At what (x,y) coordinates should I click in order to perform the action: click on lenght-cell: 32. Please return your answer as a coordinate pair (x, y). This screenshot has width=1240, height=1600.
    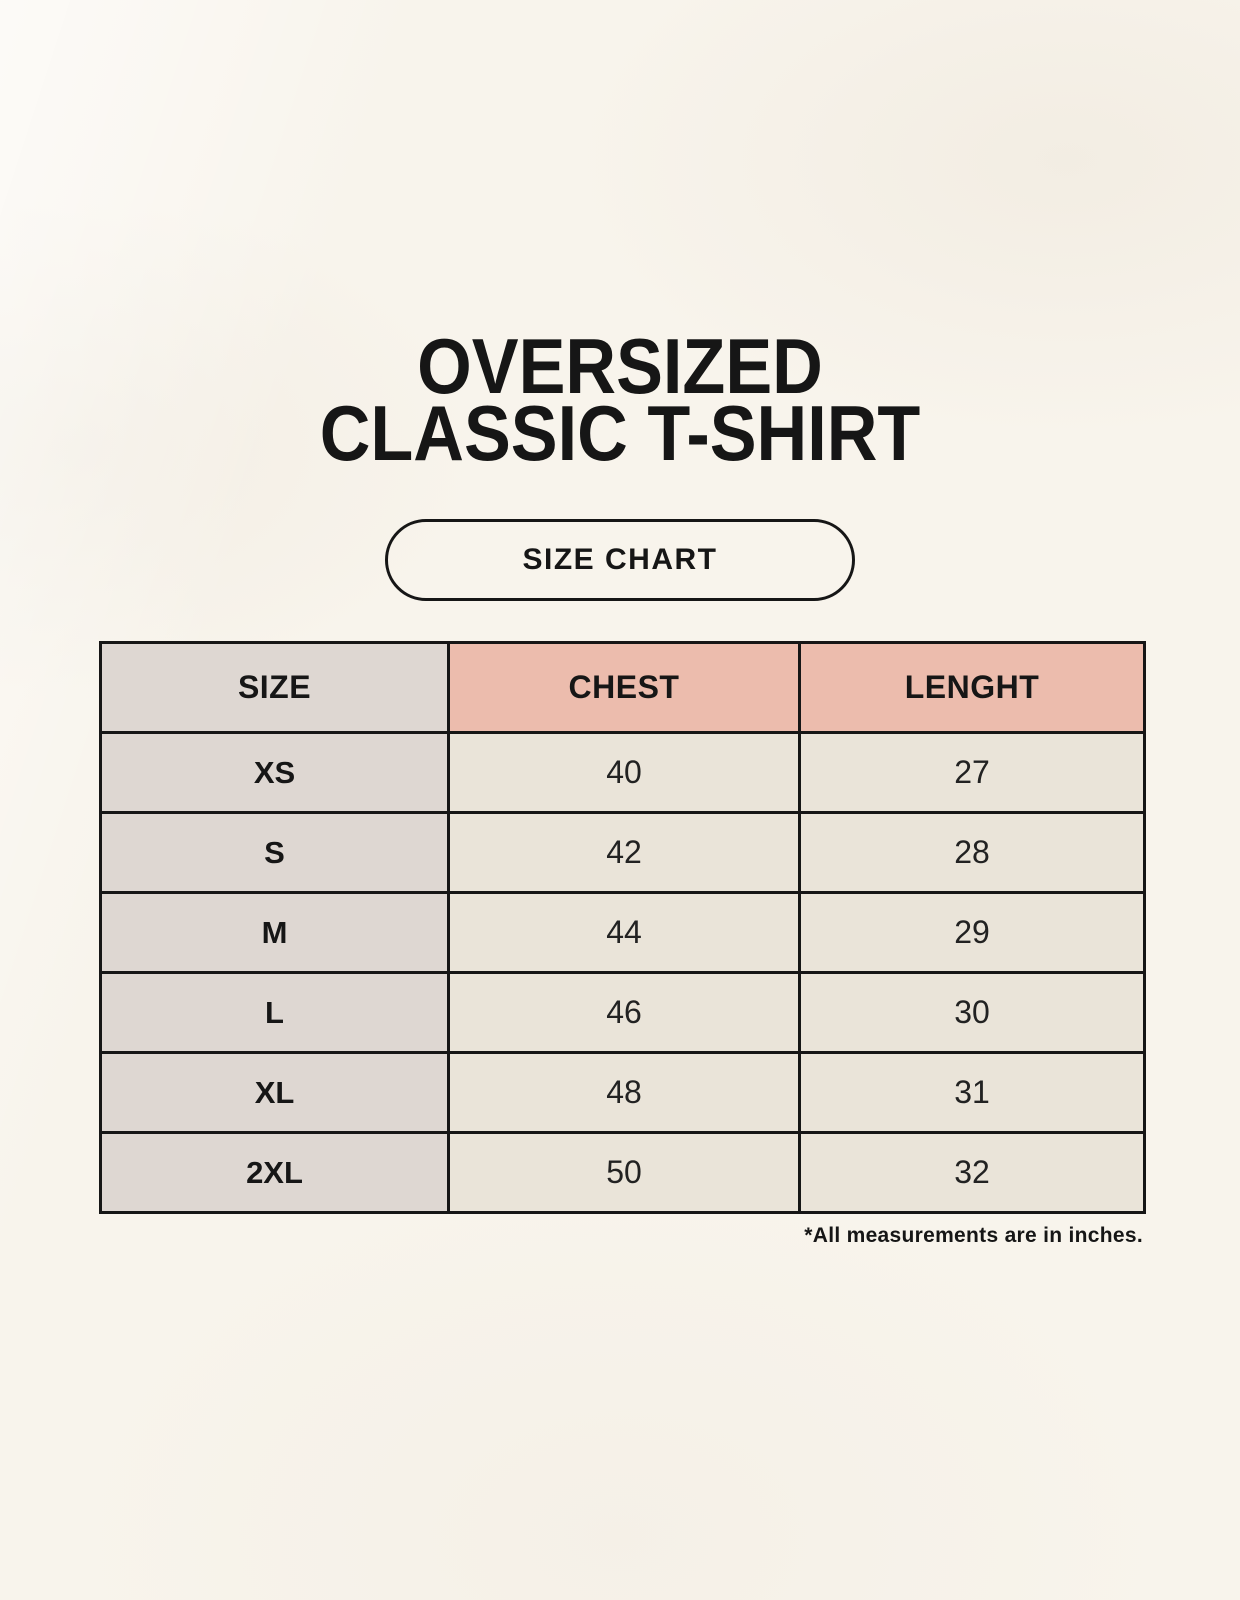
    Looking at the image, I should click on (972, 1172).